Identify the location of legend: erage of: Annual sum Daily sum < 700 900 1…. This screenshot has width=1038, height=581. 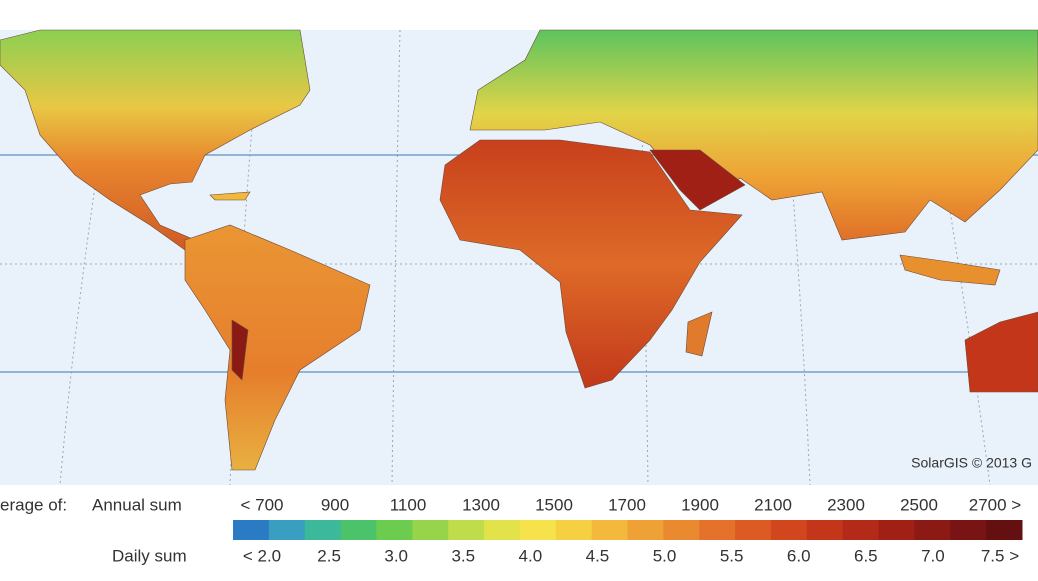
(511, 530).